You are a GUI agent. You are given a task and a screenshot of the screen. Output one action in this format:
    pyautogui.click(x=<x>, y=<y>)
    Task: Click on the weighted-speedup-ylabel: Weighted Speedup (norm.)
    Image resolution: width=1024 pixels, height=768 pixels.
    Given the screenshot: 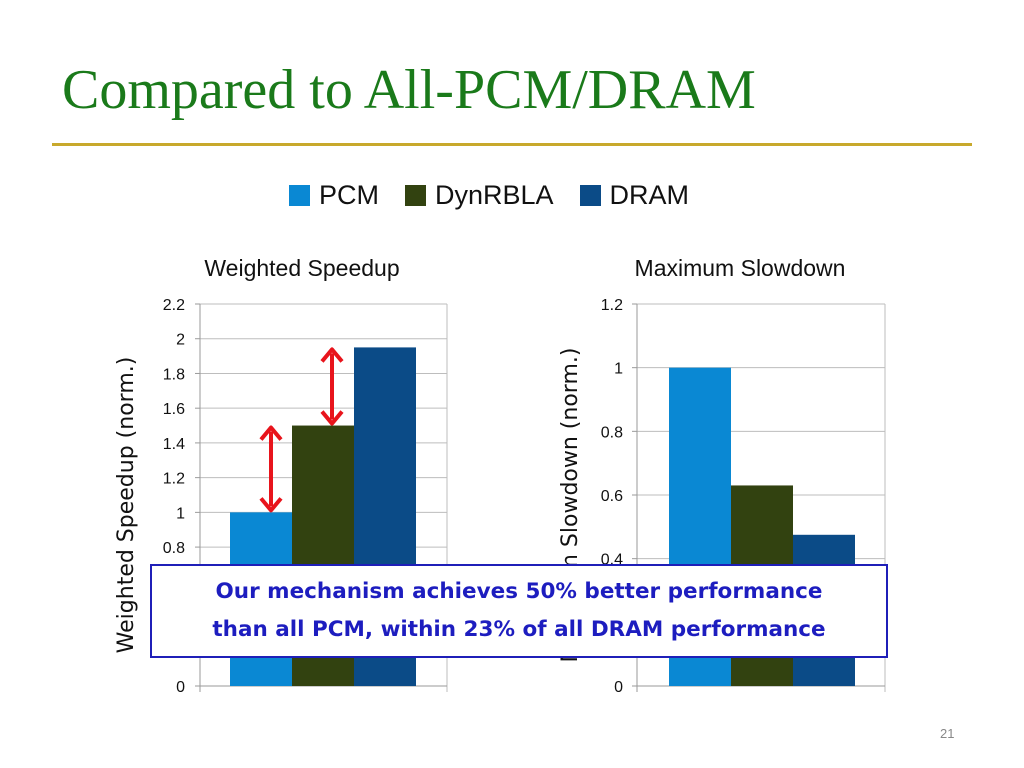 What is the action you would take?
    pyautogui.click(x=126, y=505)
    